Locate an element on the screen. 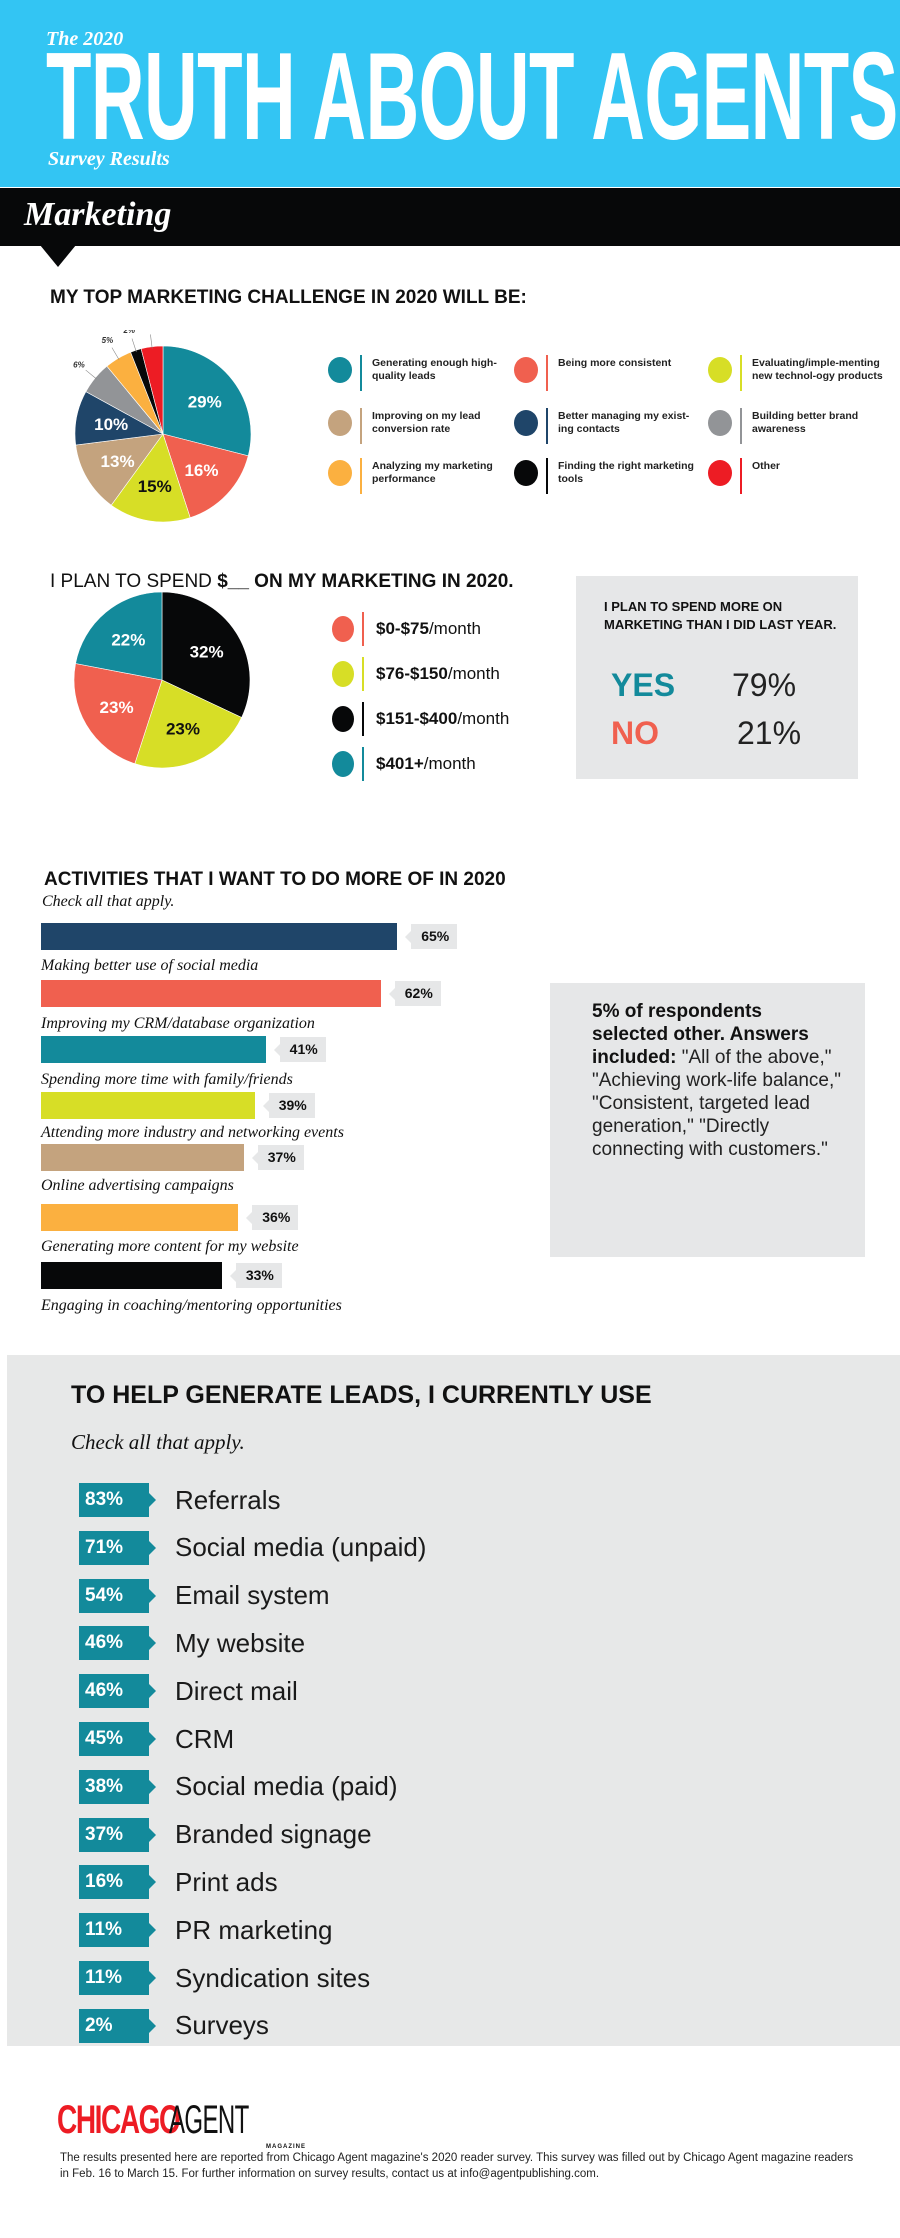 The width and height of the screenshot is (900, 2238). activity-label: Improving my CRM/database organization is located at coordinates (178, 1023).